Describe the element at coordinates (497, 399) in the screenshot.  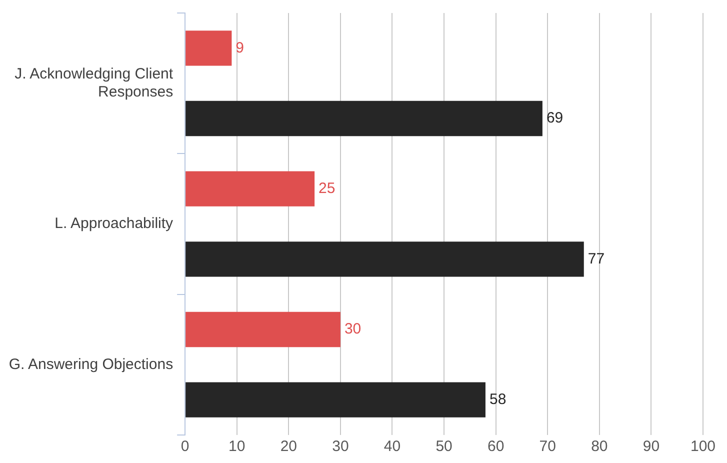
I see `data-label: 58` at that location.